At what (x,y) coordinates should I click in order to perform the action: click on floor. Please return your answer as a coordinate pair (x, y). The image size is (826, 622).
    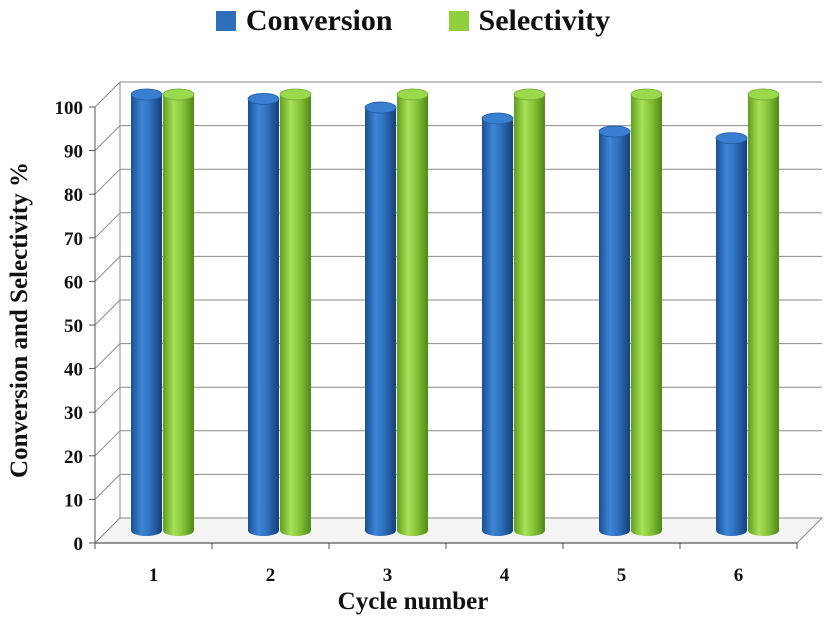
    Looking at the image, I should click on (458, 530).